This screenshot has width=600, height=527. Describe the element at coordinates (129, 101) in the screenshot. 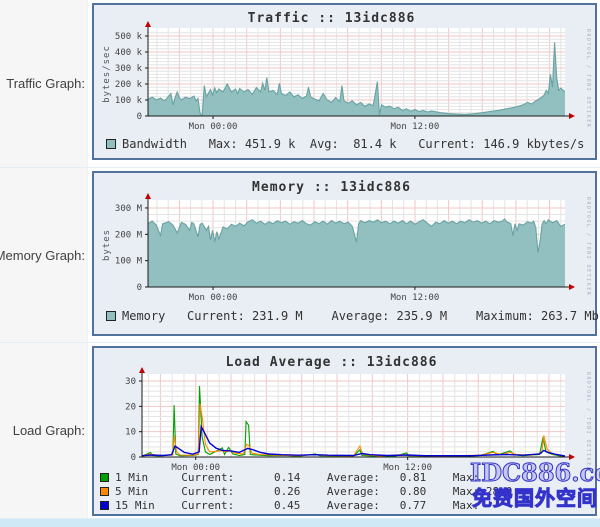

I see `y-tick-label: 100 k` at that location.